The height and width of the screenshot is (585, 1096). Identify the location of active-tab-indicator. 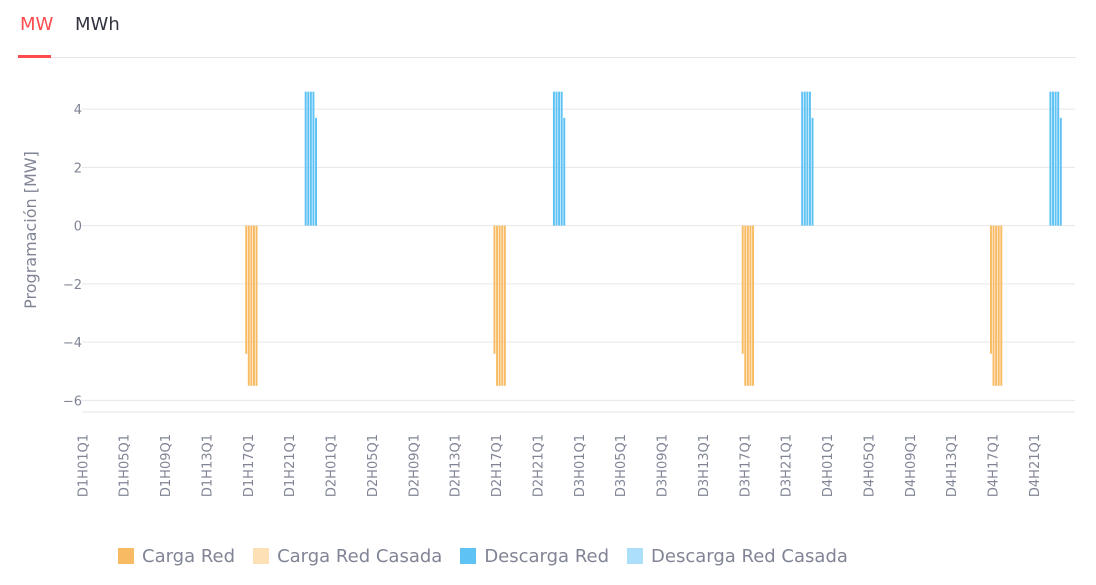
(34, 56).